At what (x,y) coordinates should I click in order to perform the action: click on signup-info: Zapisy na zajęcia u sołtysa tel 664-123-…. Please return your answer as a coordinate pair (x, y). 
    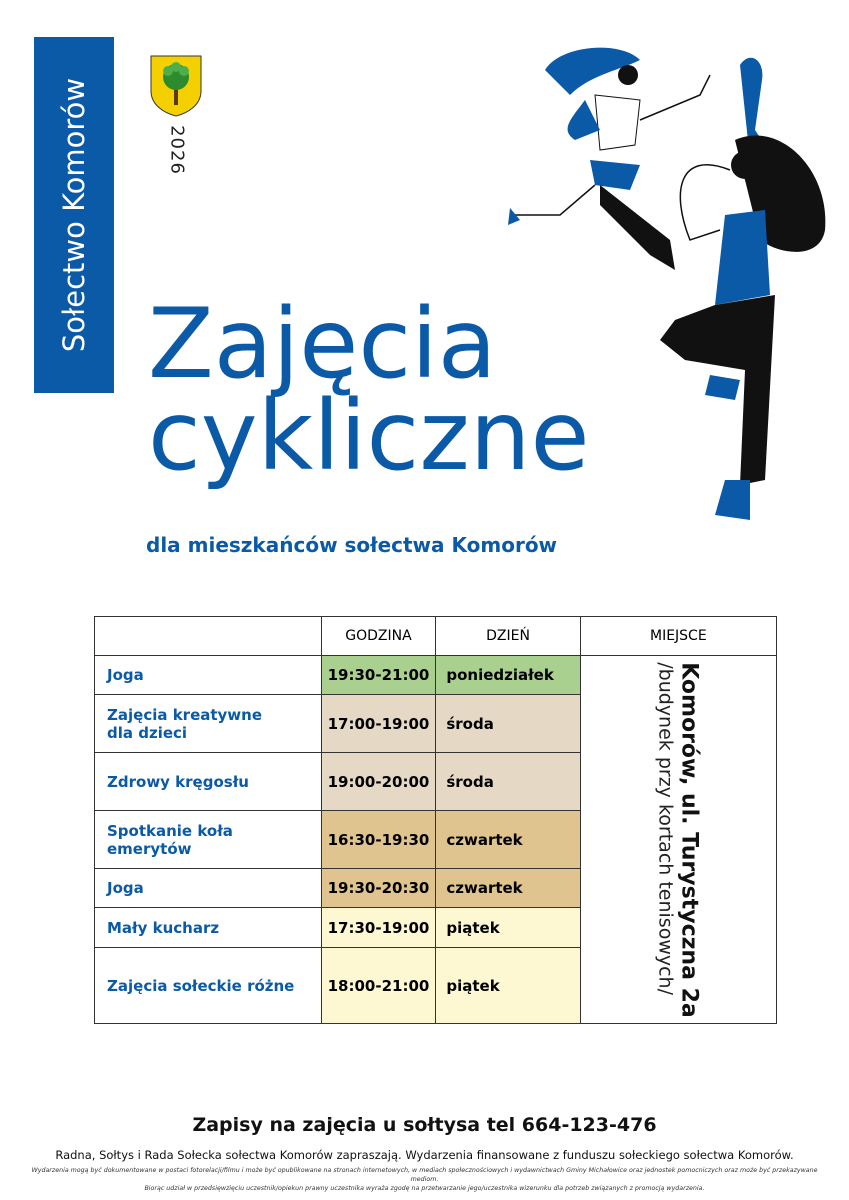
    Looking at the image, I should click on (424, 1125).